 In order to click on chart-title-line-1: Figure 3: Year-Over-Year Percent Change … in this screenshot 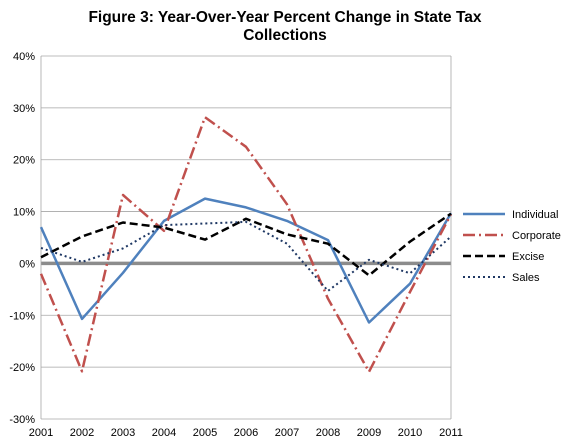, I will do `click(284, 17)`.